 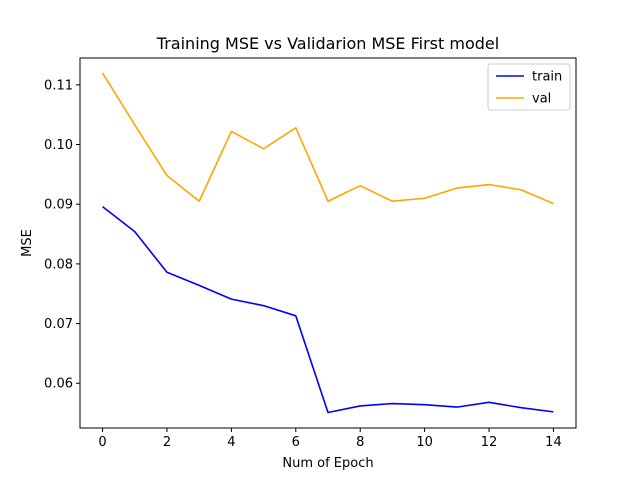 I want to click on x-tick-label: 6, so click(x=296, y=442).